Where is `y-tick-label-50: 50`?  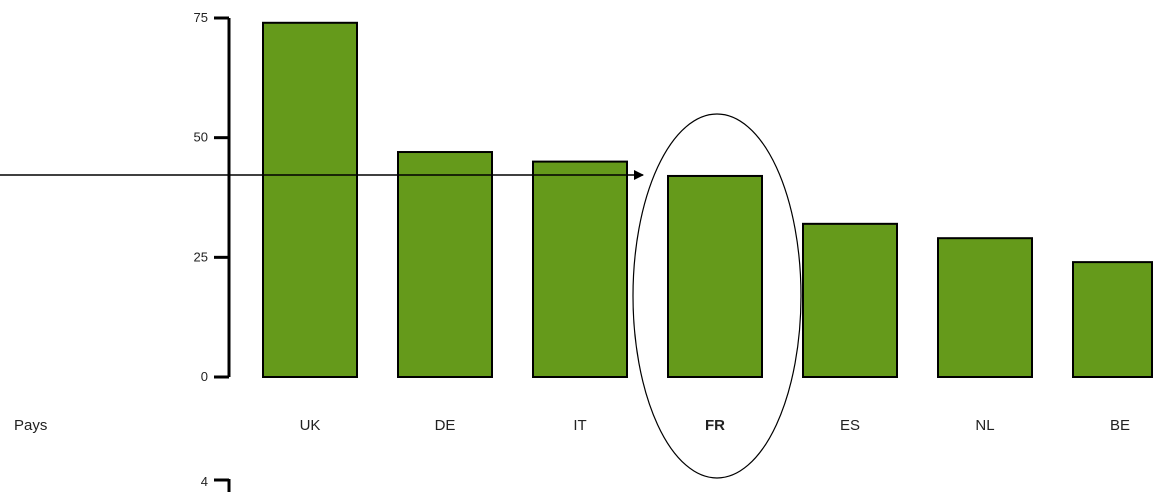
y-tick-label-50: 50 is located at coordinates (201, 137).